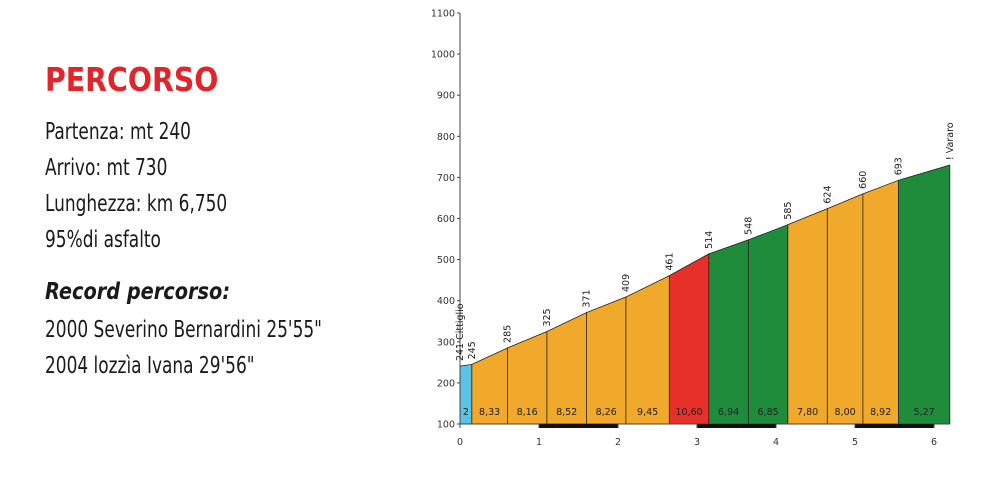  What do you see at coordinates (446, 137) in the screenshot?
I see `y-tick-label: 800` at bounding box center [446, 137].